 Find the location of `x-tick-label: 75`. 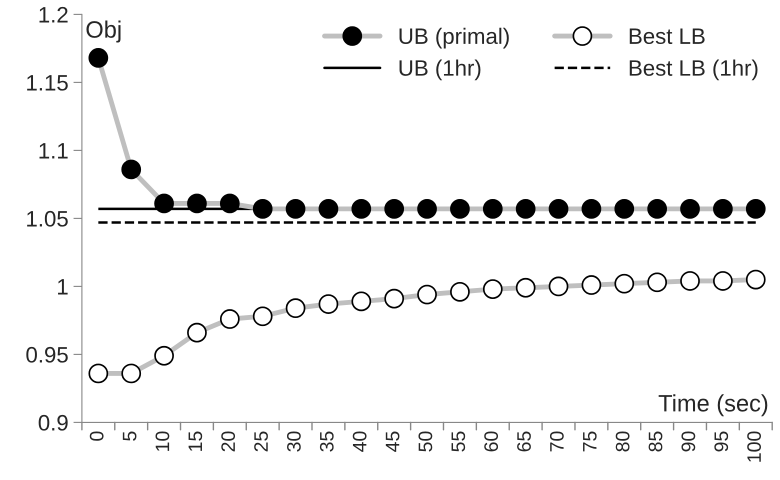

x-tick-label: 75 is located at coordinates (590, 442).